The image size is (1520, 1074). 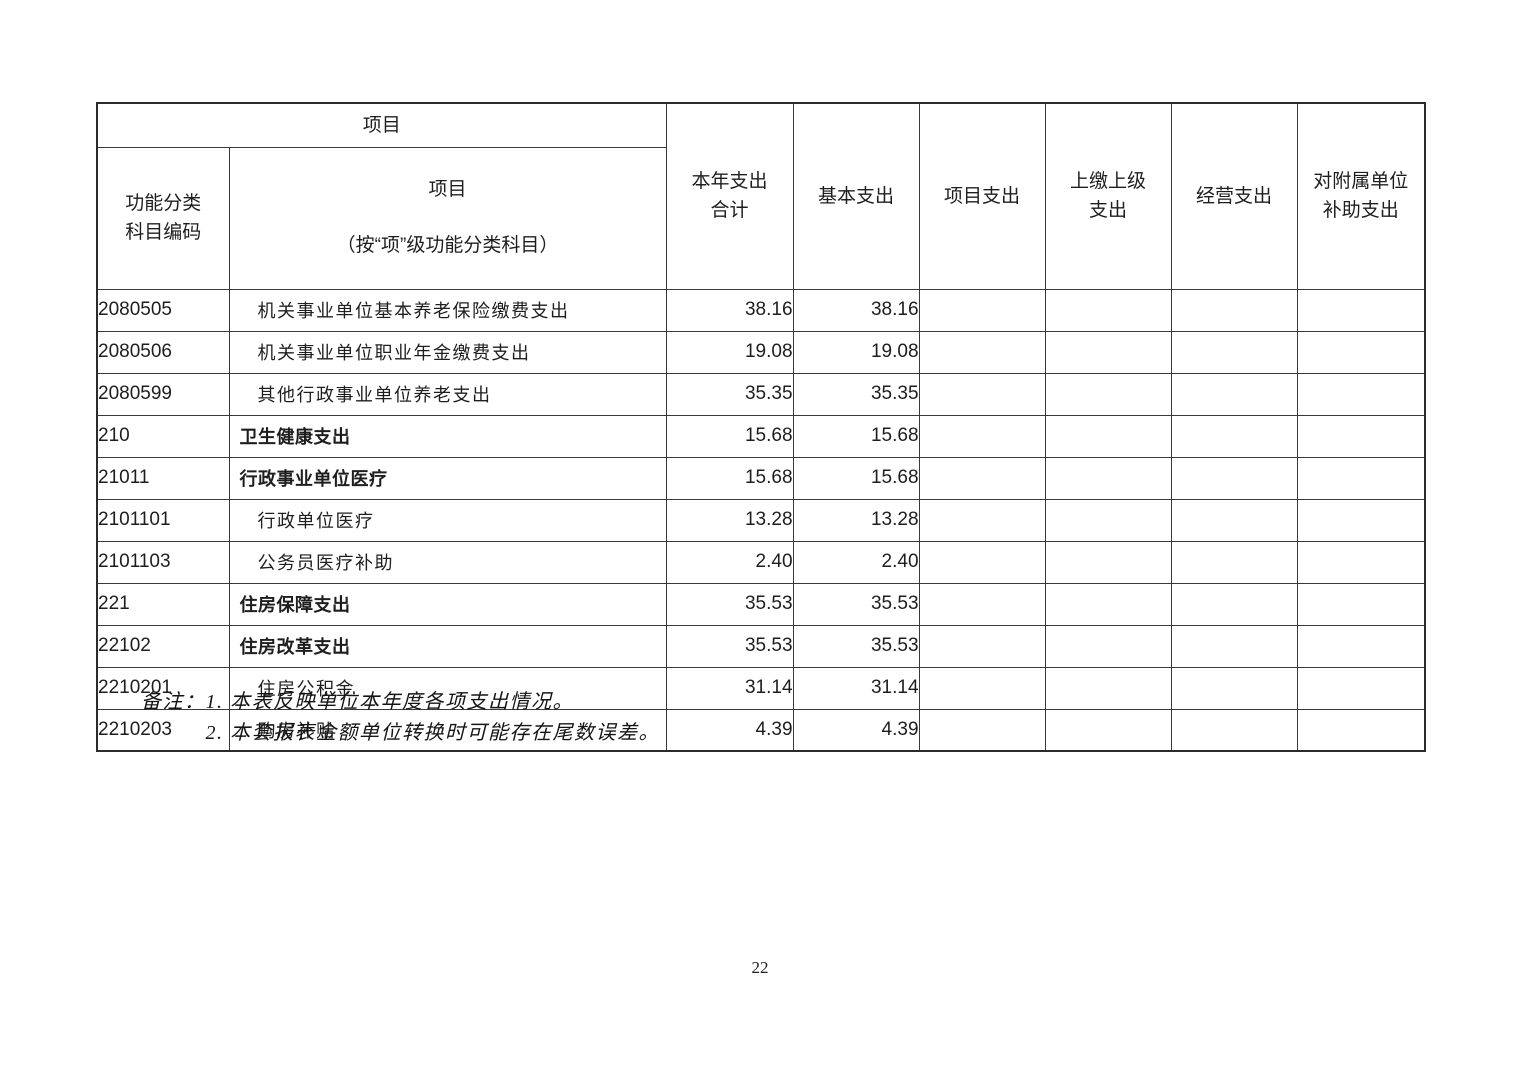 I want to click on header-project: 项目支出, so click(x=982, y=196).